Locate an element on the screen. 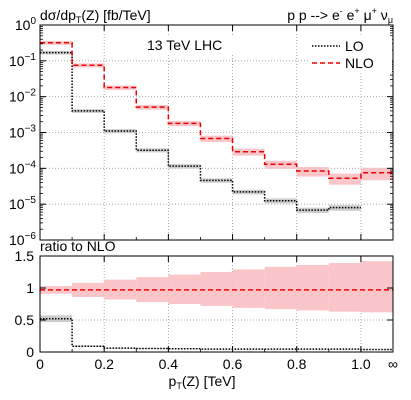  legend-label-nlo: NLO is located at coordinates (359, 63).